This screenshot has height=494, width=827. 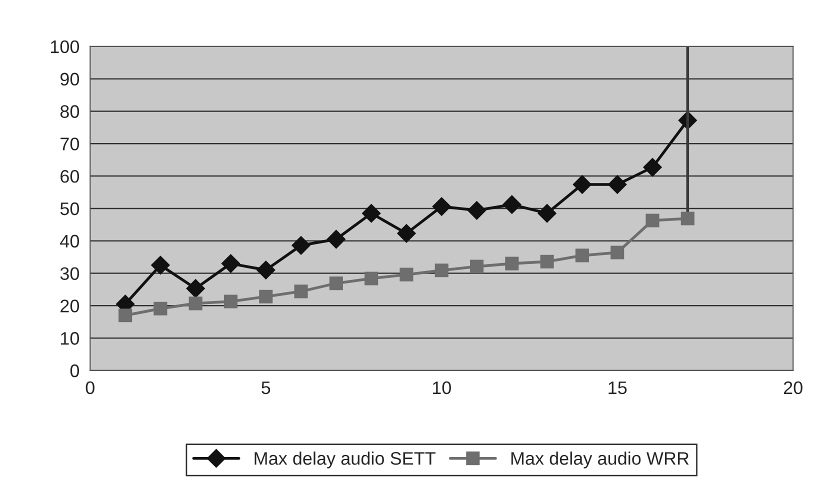 I want to click on y-tick-label: 40, so click(x=70, y=241).